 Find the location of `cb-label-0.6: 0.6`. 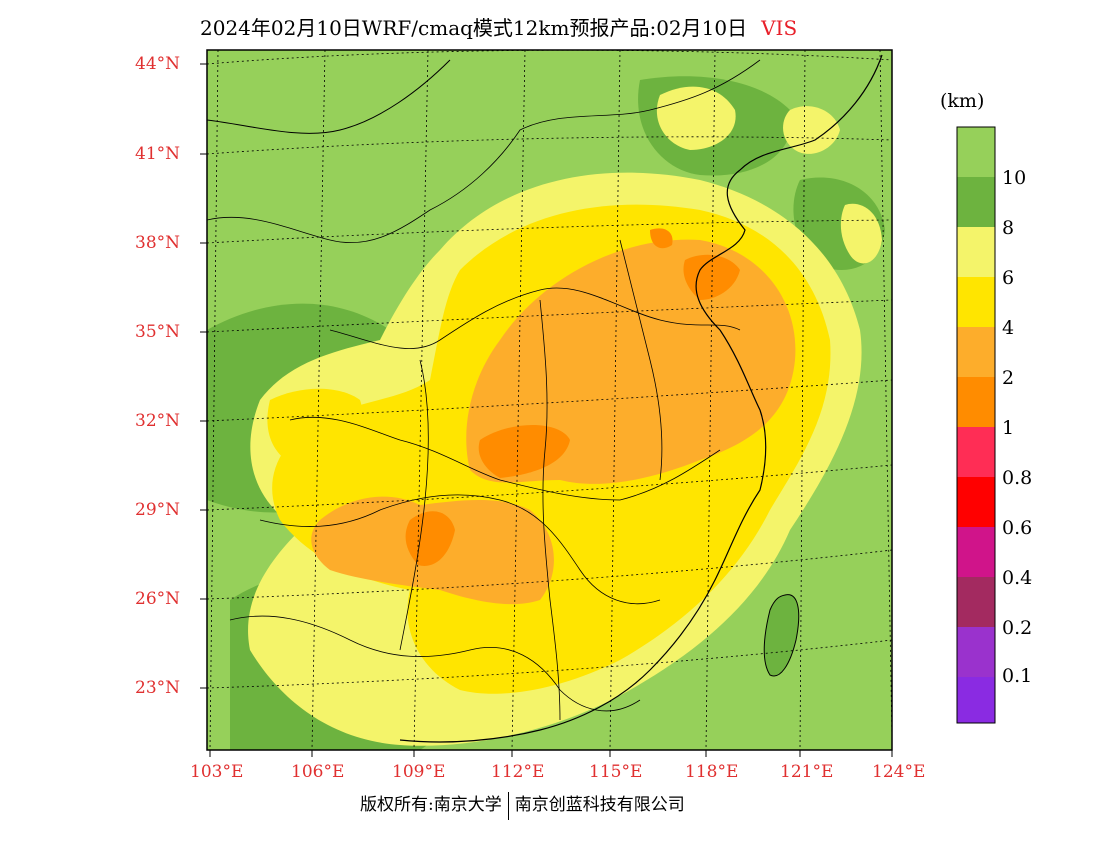

cb-label-0.6: 0.6 is located at coordinates (1017, 528).